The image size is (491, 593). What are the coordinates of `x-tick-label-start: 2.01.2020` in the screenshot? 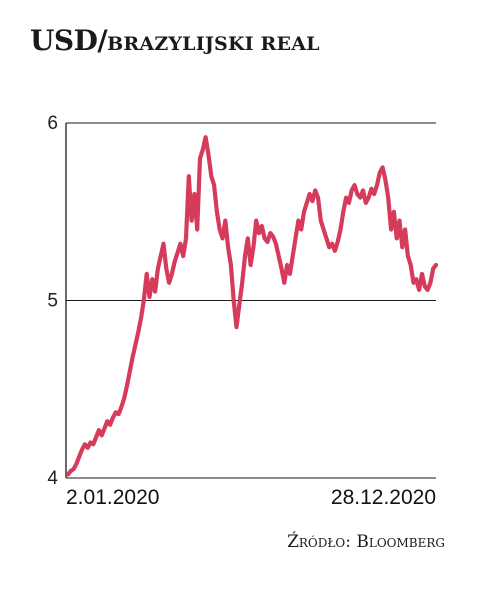 It's located at (112, 497).